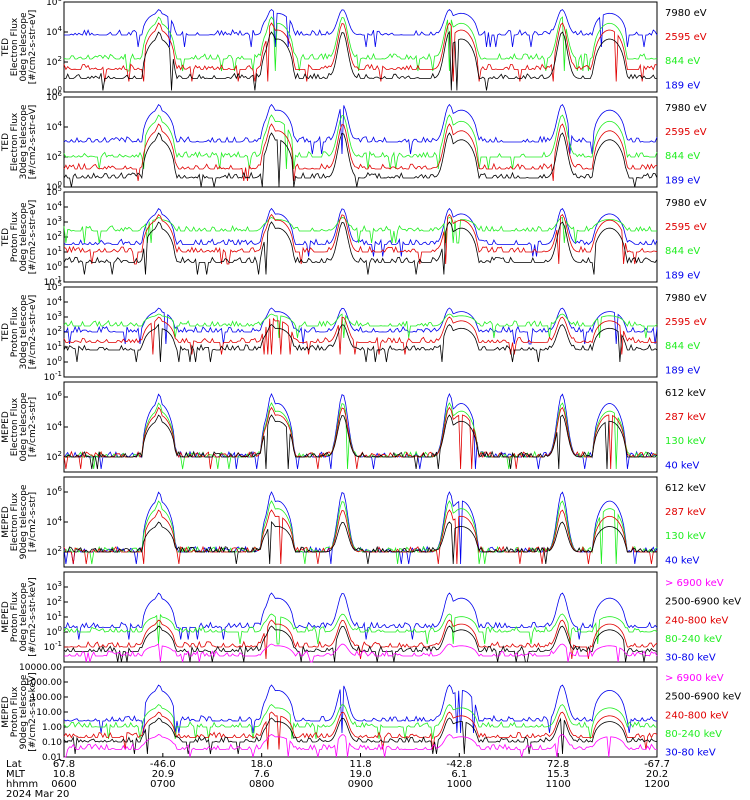 Image resolution: width=750 pixels, height=800 pixels. What do you see at coordinates (33, 332) in the screenshot?
I see `y-axis-label-line: [#/cm2-s-str-eV]` at bounding box center [33, 332].